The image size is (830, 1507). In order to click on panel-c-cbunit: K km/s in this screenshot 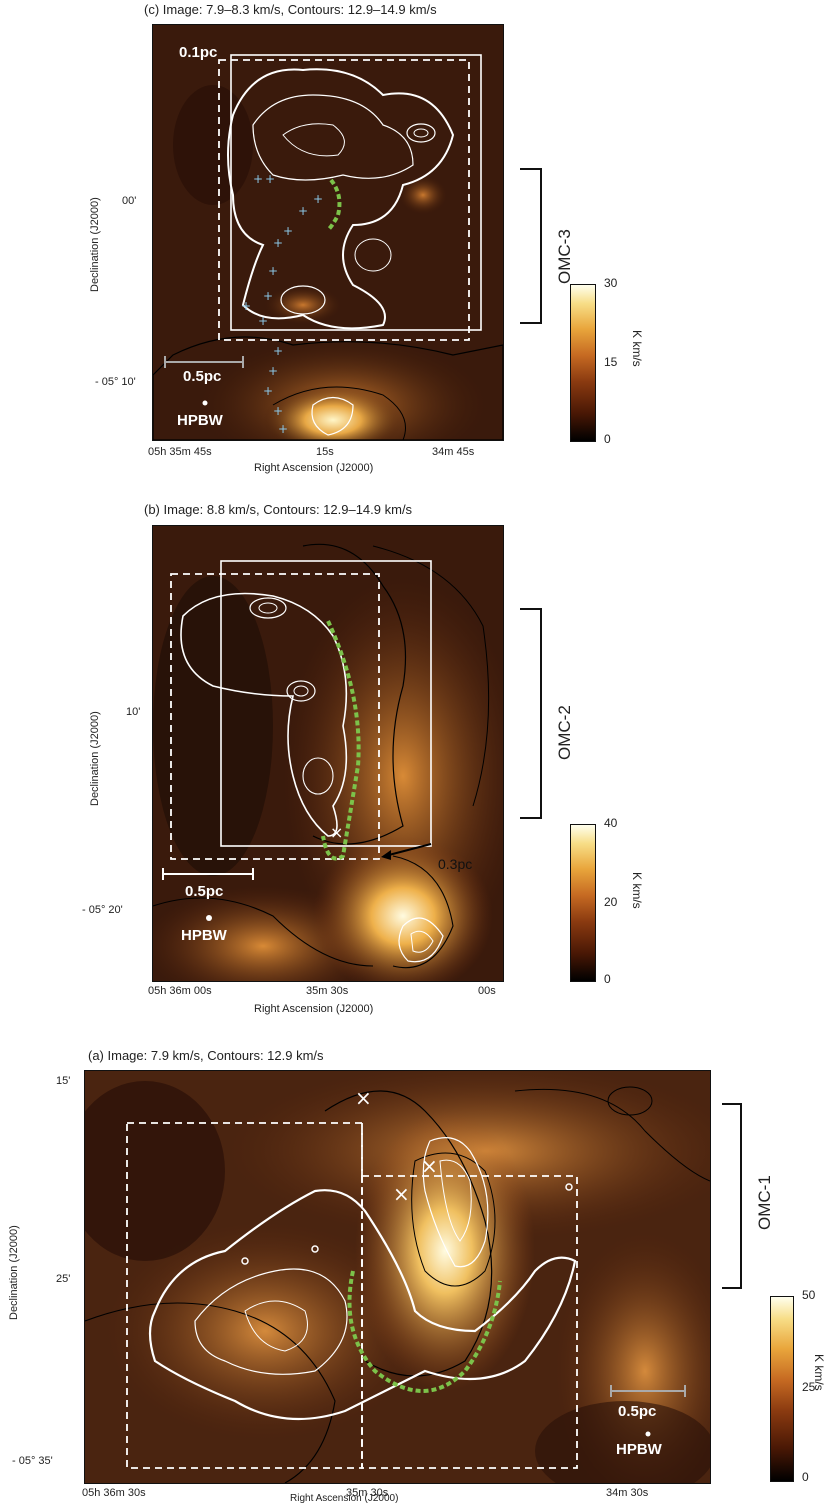, I will do `click(637, 348)`.